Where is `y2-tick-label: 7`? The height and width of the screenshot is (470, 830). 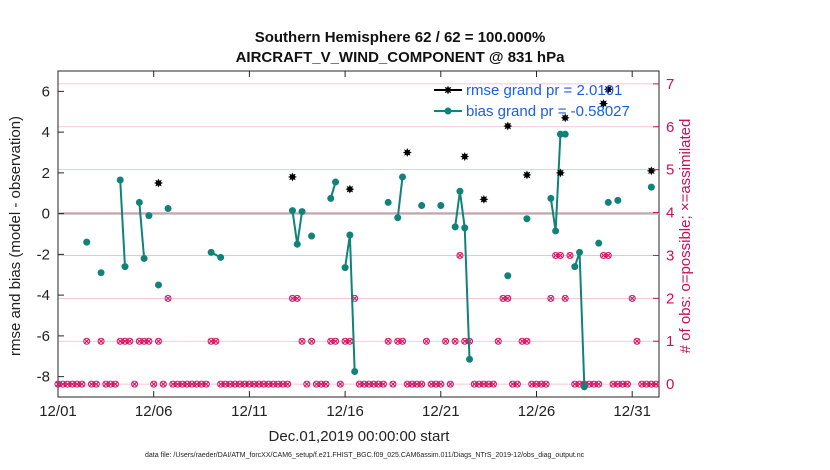 y2-tick-label: 7 is located at coordinates (670, 84).